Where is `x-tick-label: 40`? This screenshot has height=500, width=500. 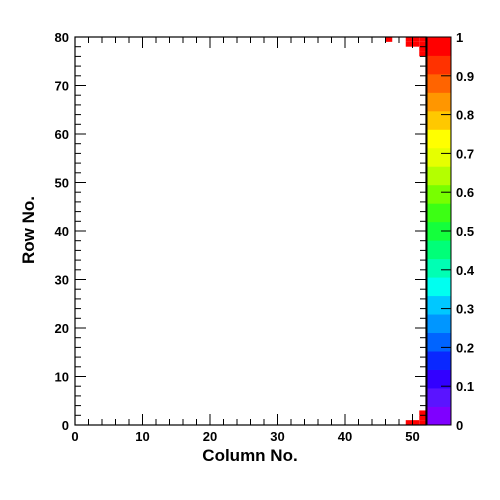
x-tick-label: 40 is located at coordinates (345, 436).